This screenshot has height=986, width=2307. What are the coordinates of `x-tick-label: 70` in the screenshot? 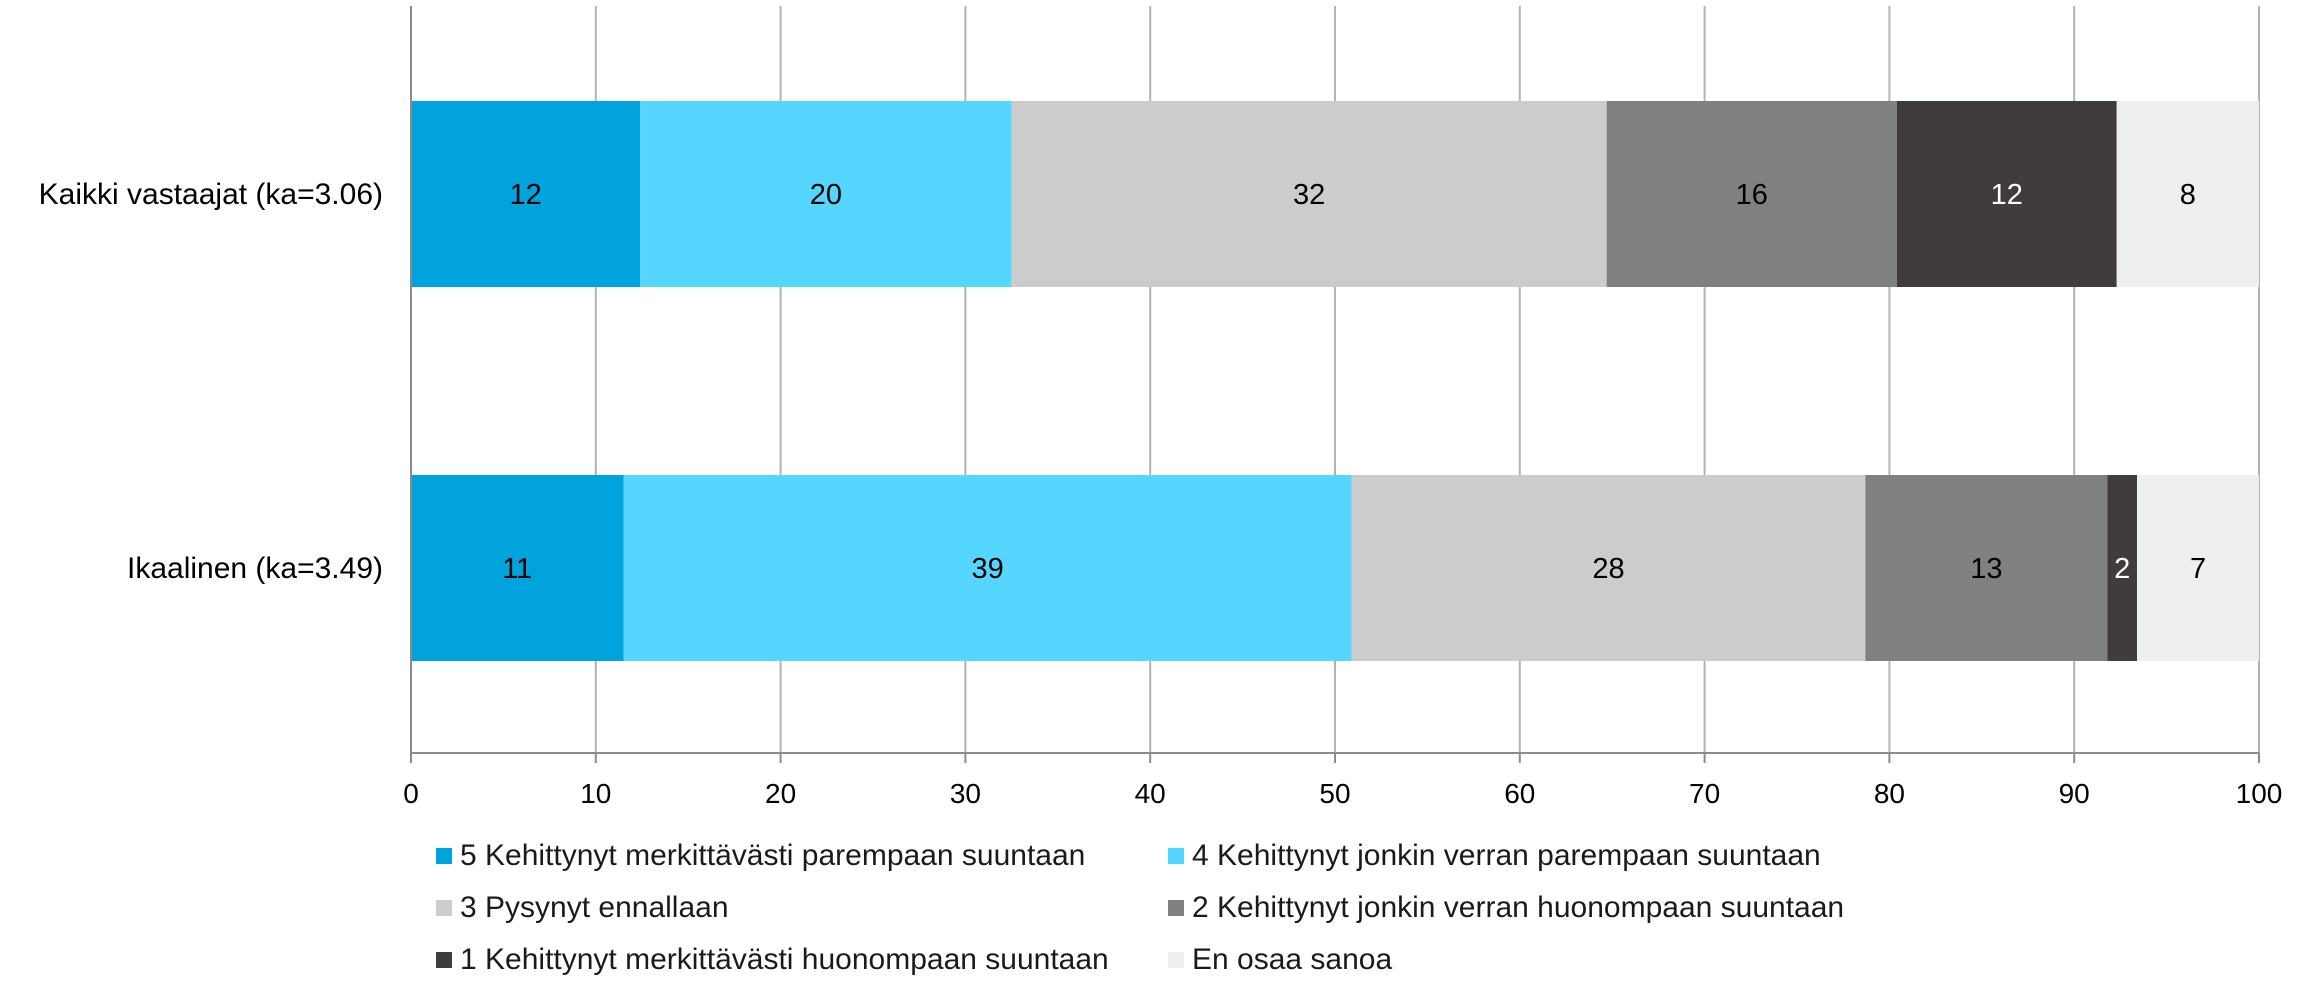 It's located at (1704, 793).